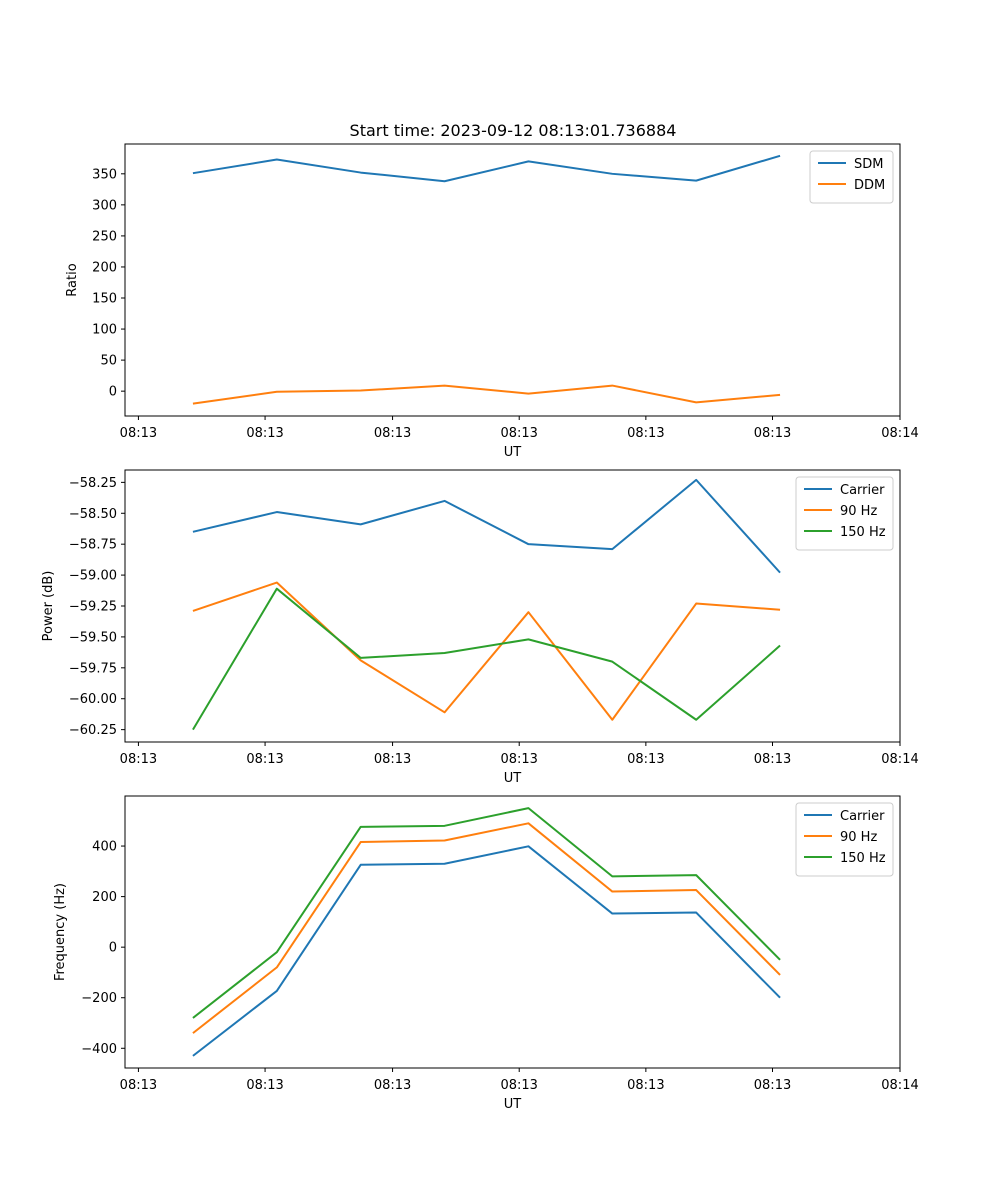  What do you see at coordinates (104, 236) in the screenshot?
I see `y-tick-label: 250` at bounding box center [104, 236].